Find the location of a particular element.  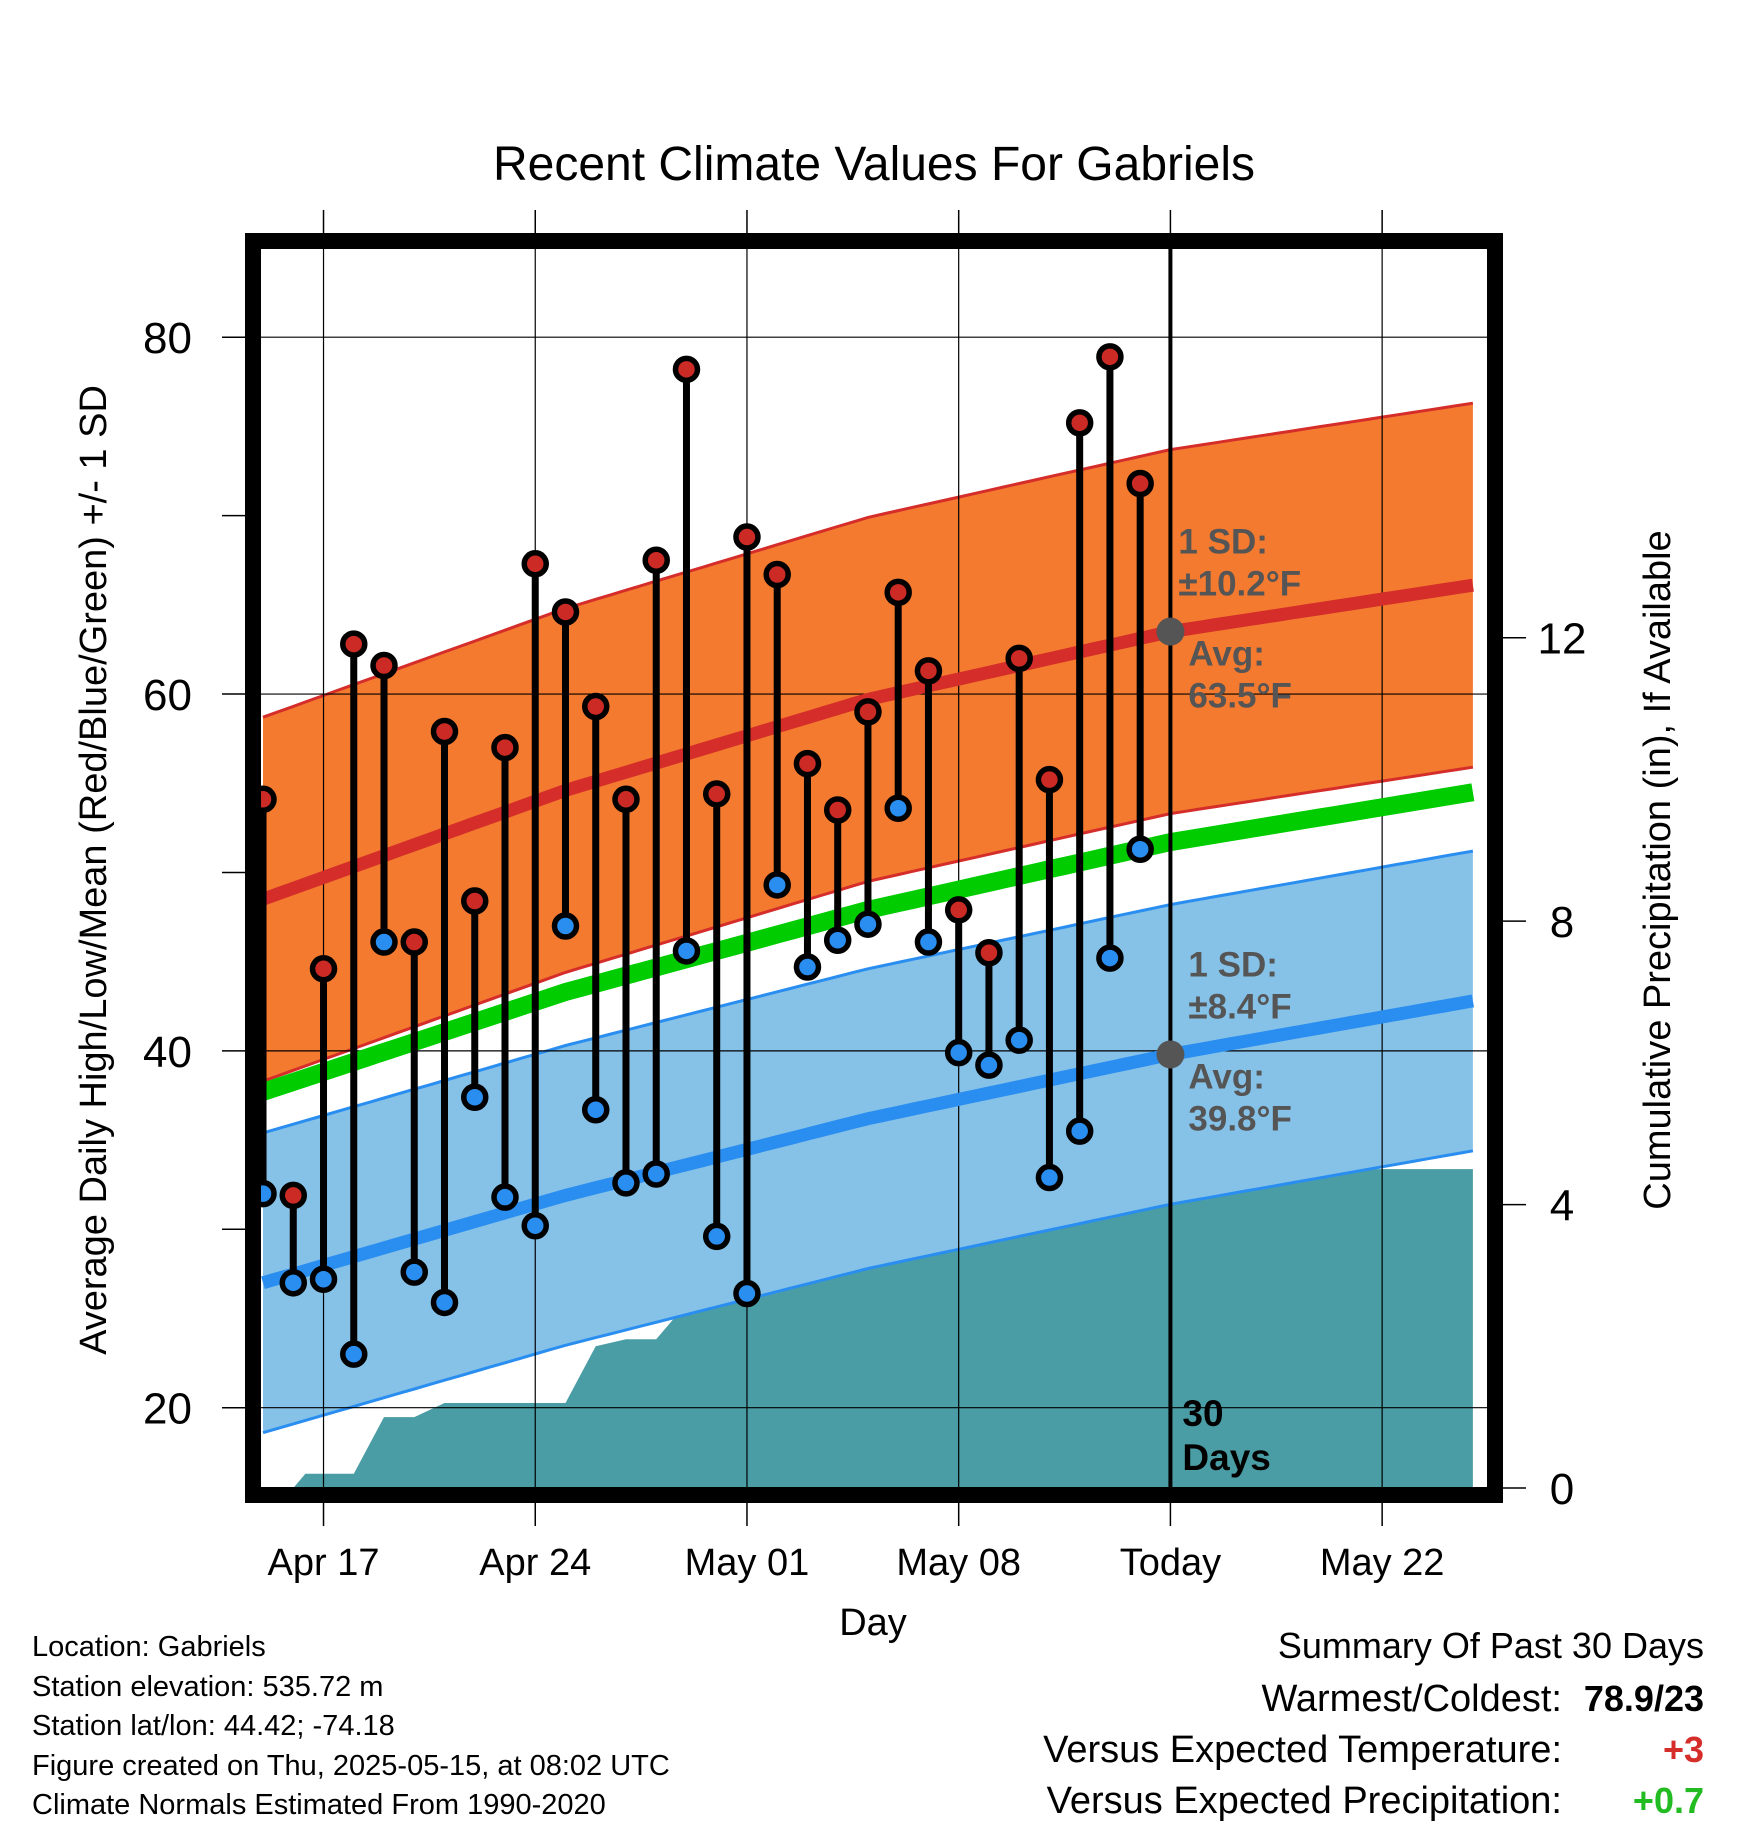

x-tick-label: Apr 24 is located at coordinates (535, 1563).